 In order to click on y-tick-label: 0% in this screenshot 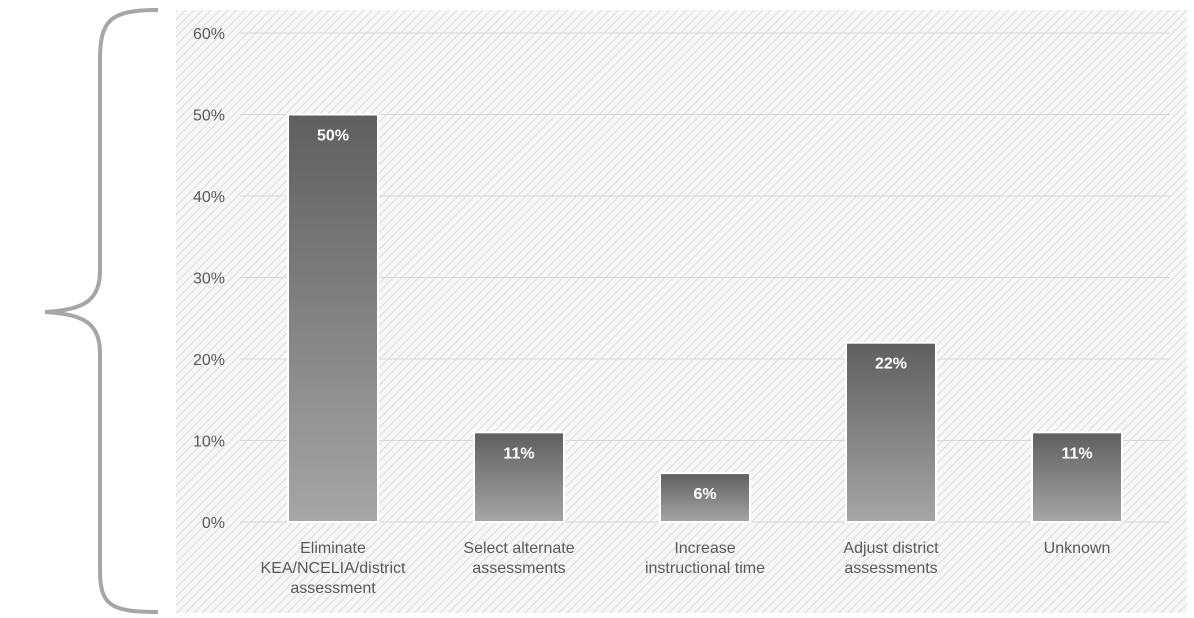, I will do `click(213, 523)`.